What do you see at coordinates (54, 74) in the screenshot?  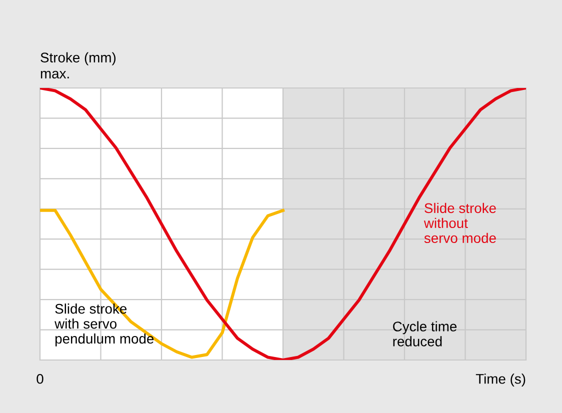 I see `text: max.` at bounding box center [54, 74].